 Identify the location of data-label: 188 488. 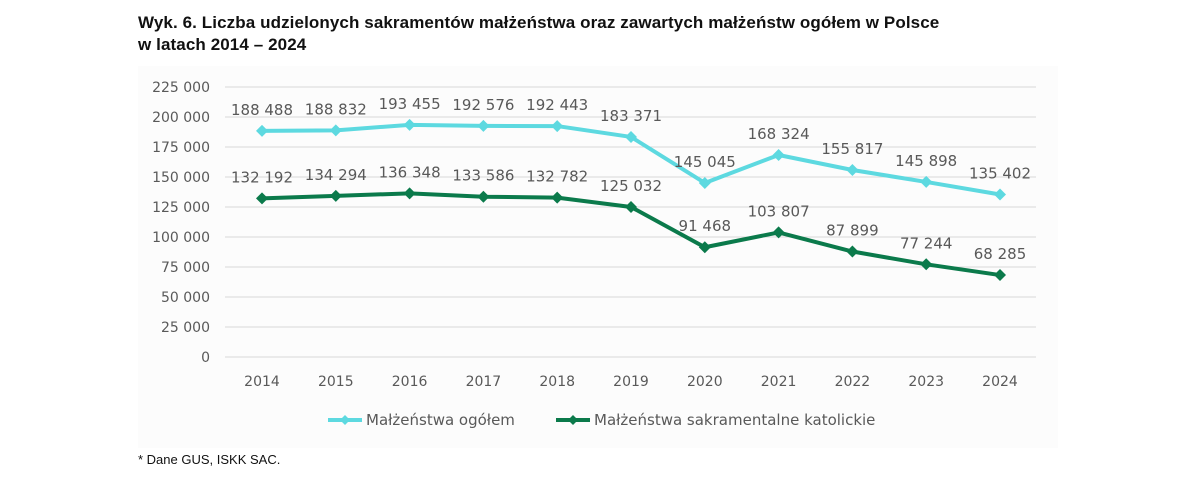
(262, 110).